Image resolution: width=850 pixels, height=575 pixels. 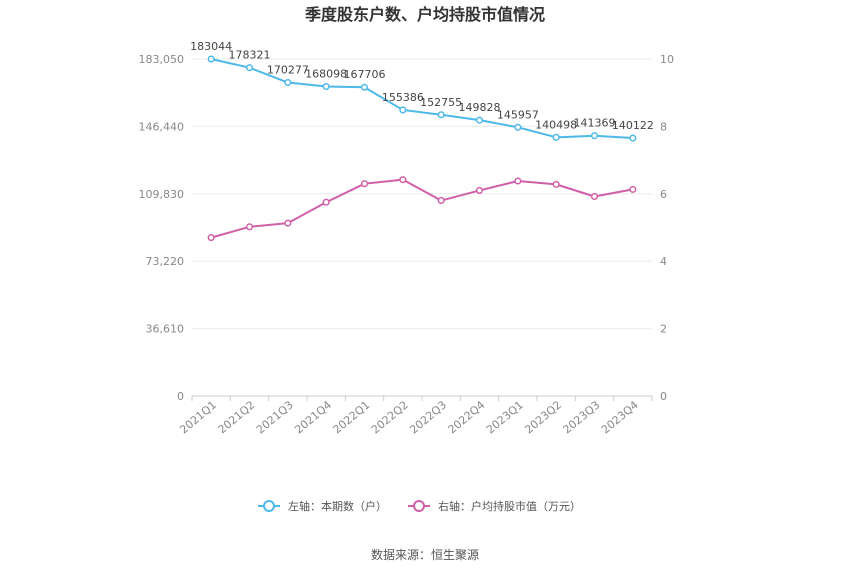 What do you see at coordinates (237, 417) in the screenshot?
I see `x-axis-tick-label: 2021Q2` at bounding box center [237, 417].